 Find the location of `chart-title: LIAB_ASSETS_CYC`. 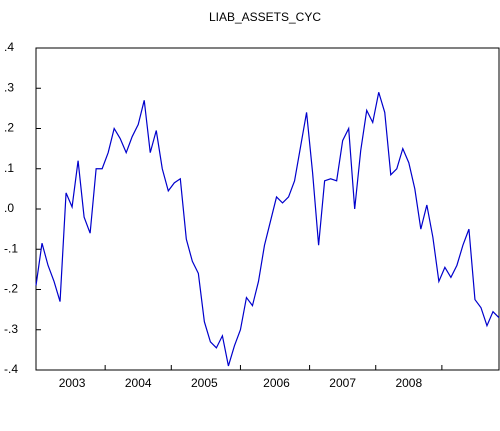

chart-title: LIAB_ASSETS_CYC is located at coordinates (265, 17).